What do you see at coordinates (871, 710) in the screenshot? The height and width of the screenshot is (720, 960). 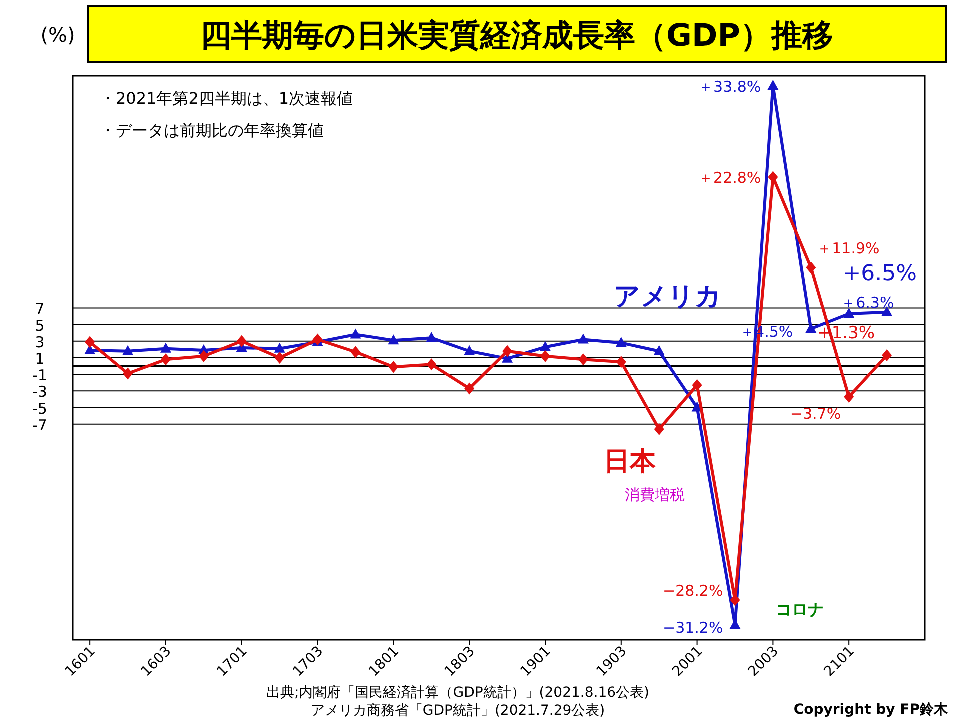 I see `text: Copyright by FP鈴木` at bounding box center [871, 710].